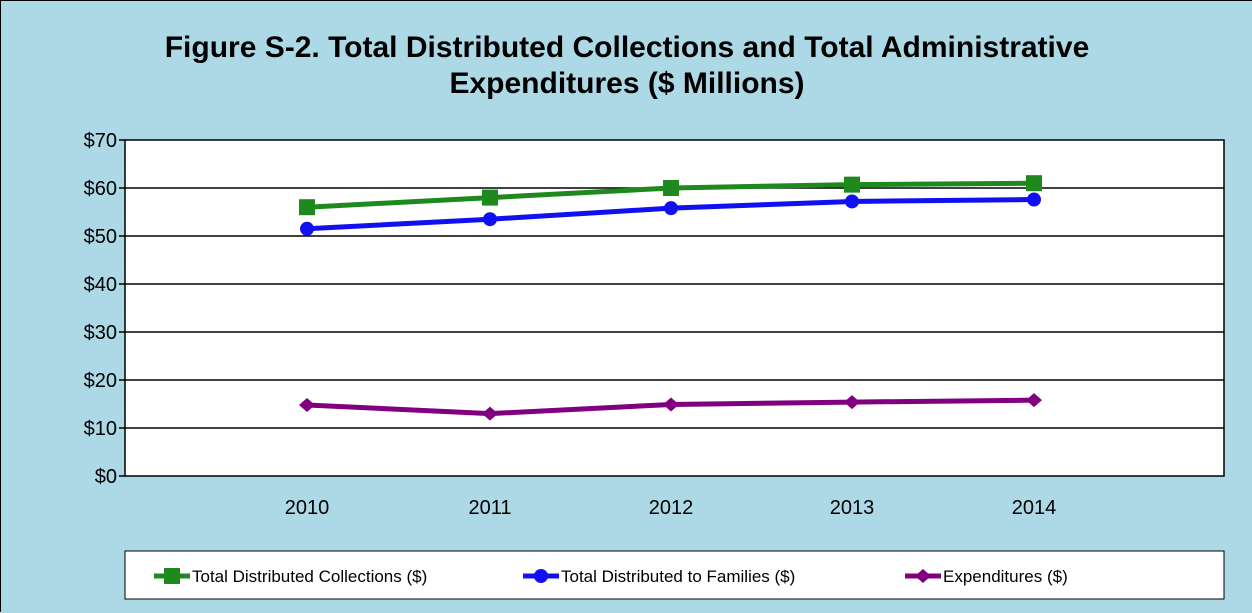  What do you see at coordinates (100, 429) in the screenshot?
I see `y-tick-label: $10` at bounding box center [100, 429].